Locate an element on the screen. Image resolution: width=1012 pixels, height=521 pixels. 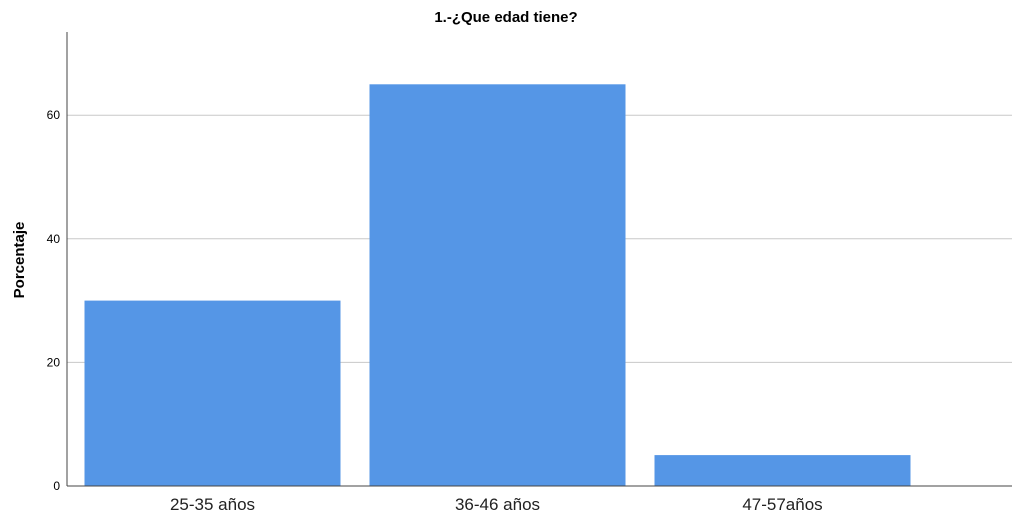
y-tick-label: 0 is located at coordinates (56, 486).